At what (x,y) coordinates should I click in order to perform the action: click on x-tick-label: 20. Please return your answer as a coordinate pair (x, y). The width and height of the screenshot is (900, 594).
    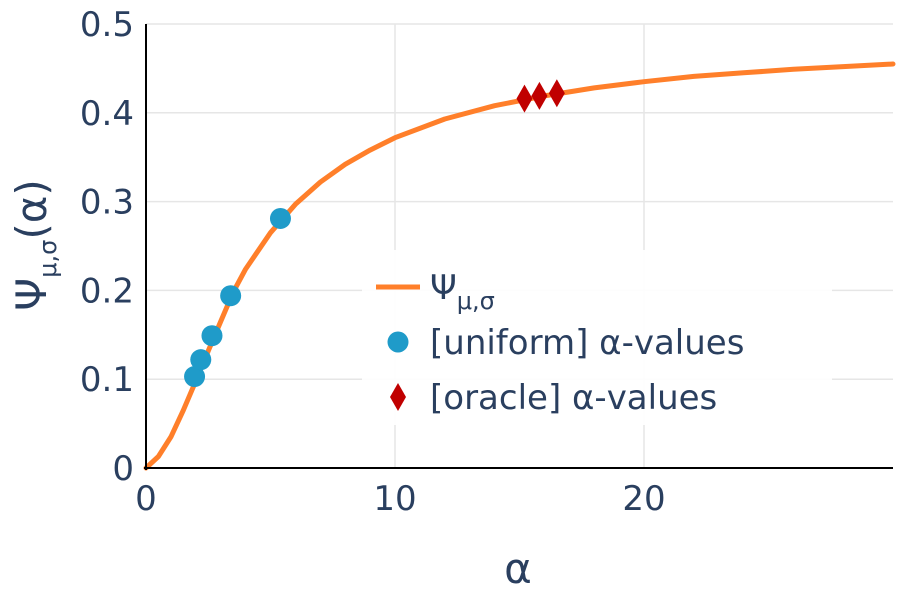
    Looking at the image, I should click on (643, 499).